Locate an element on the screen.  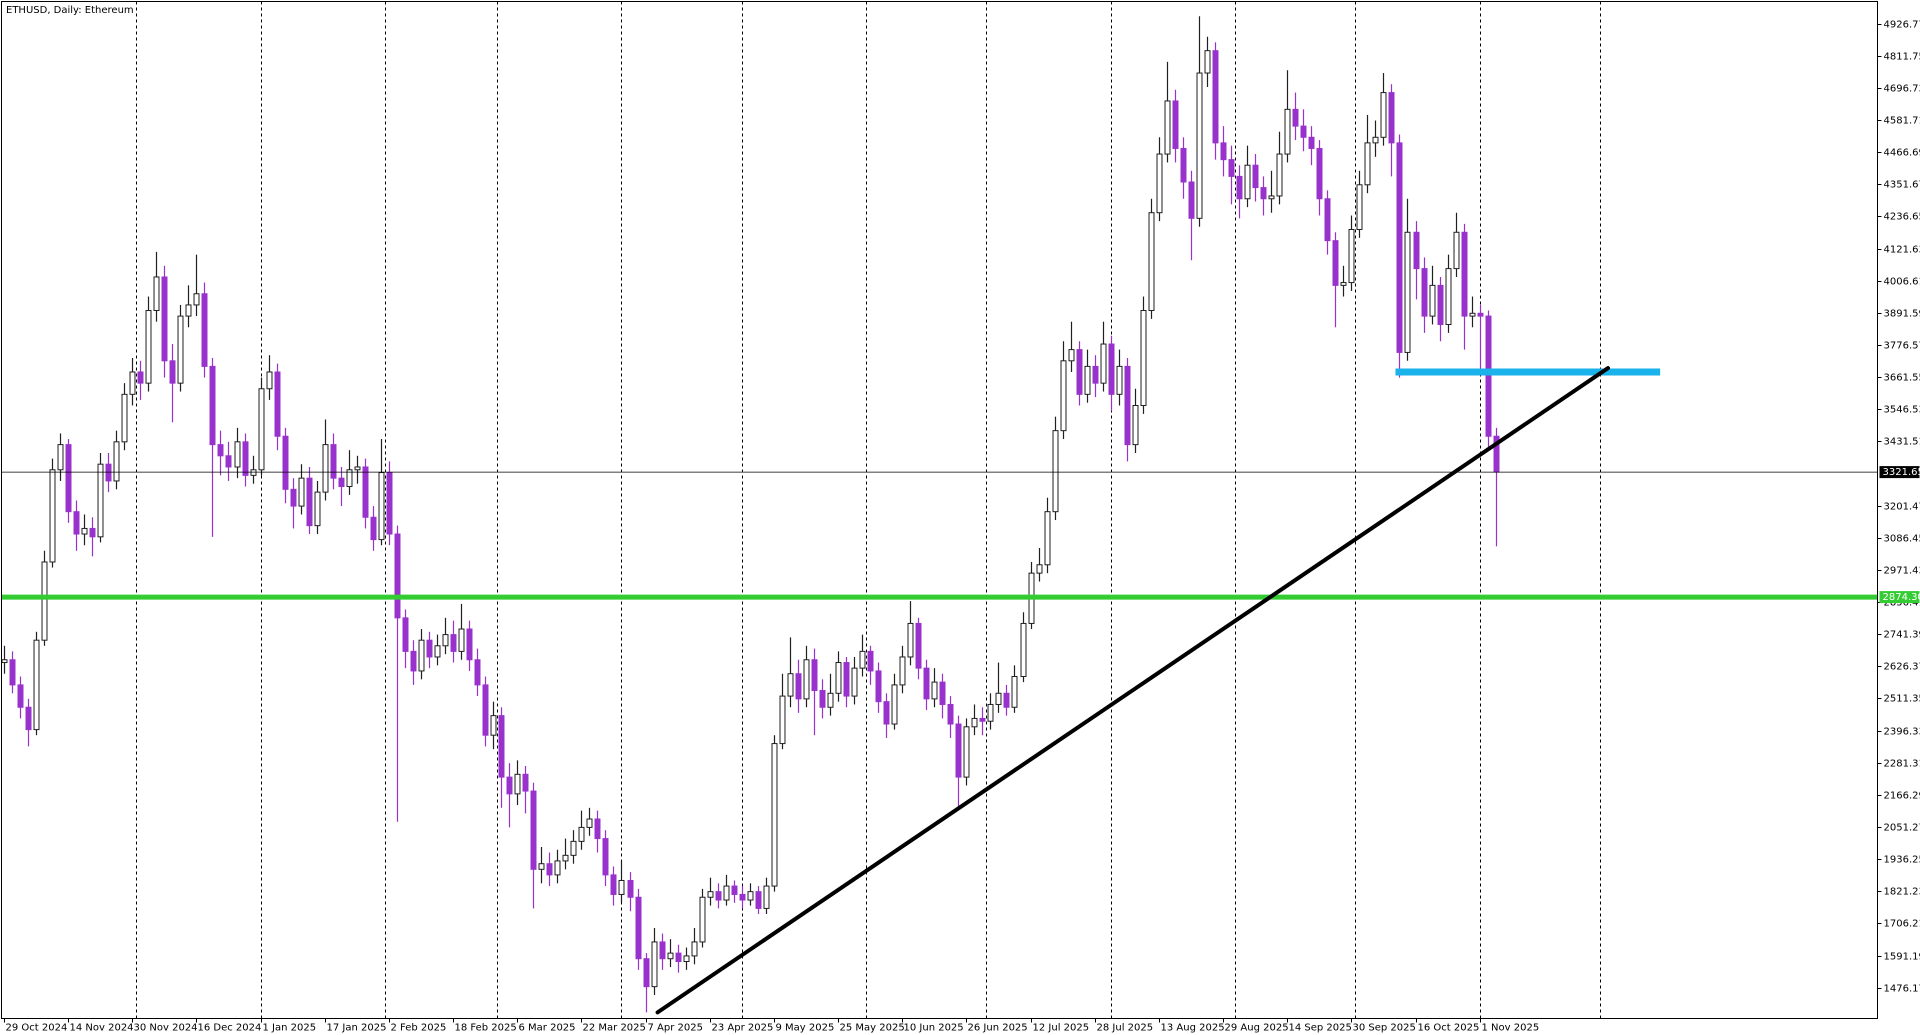
y-tick-label: 3891.59 is located at coordinates (1902, 314).